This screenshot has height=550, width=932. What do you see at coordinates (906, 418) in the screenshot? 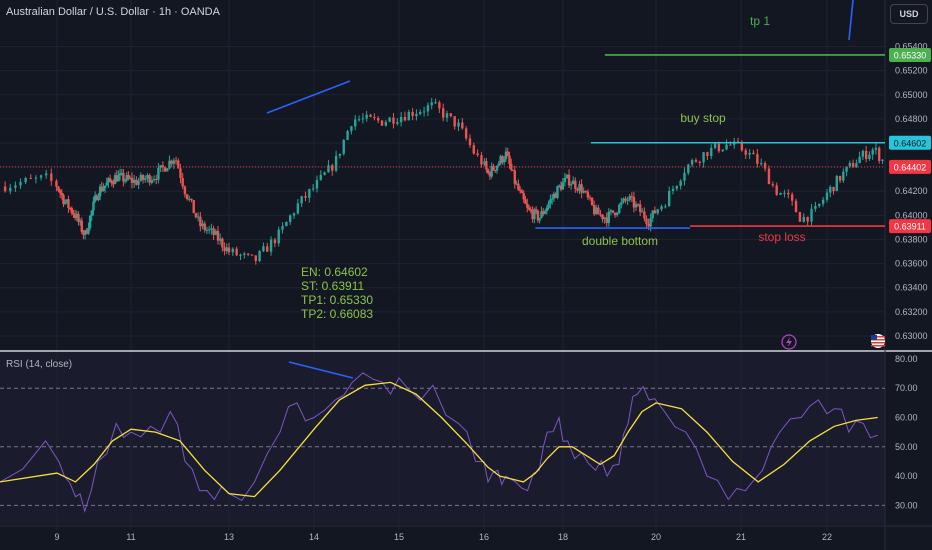
I see `rsi-y-tick-label: 60.00` at bounding box center [906, 418].